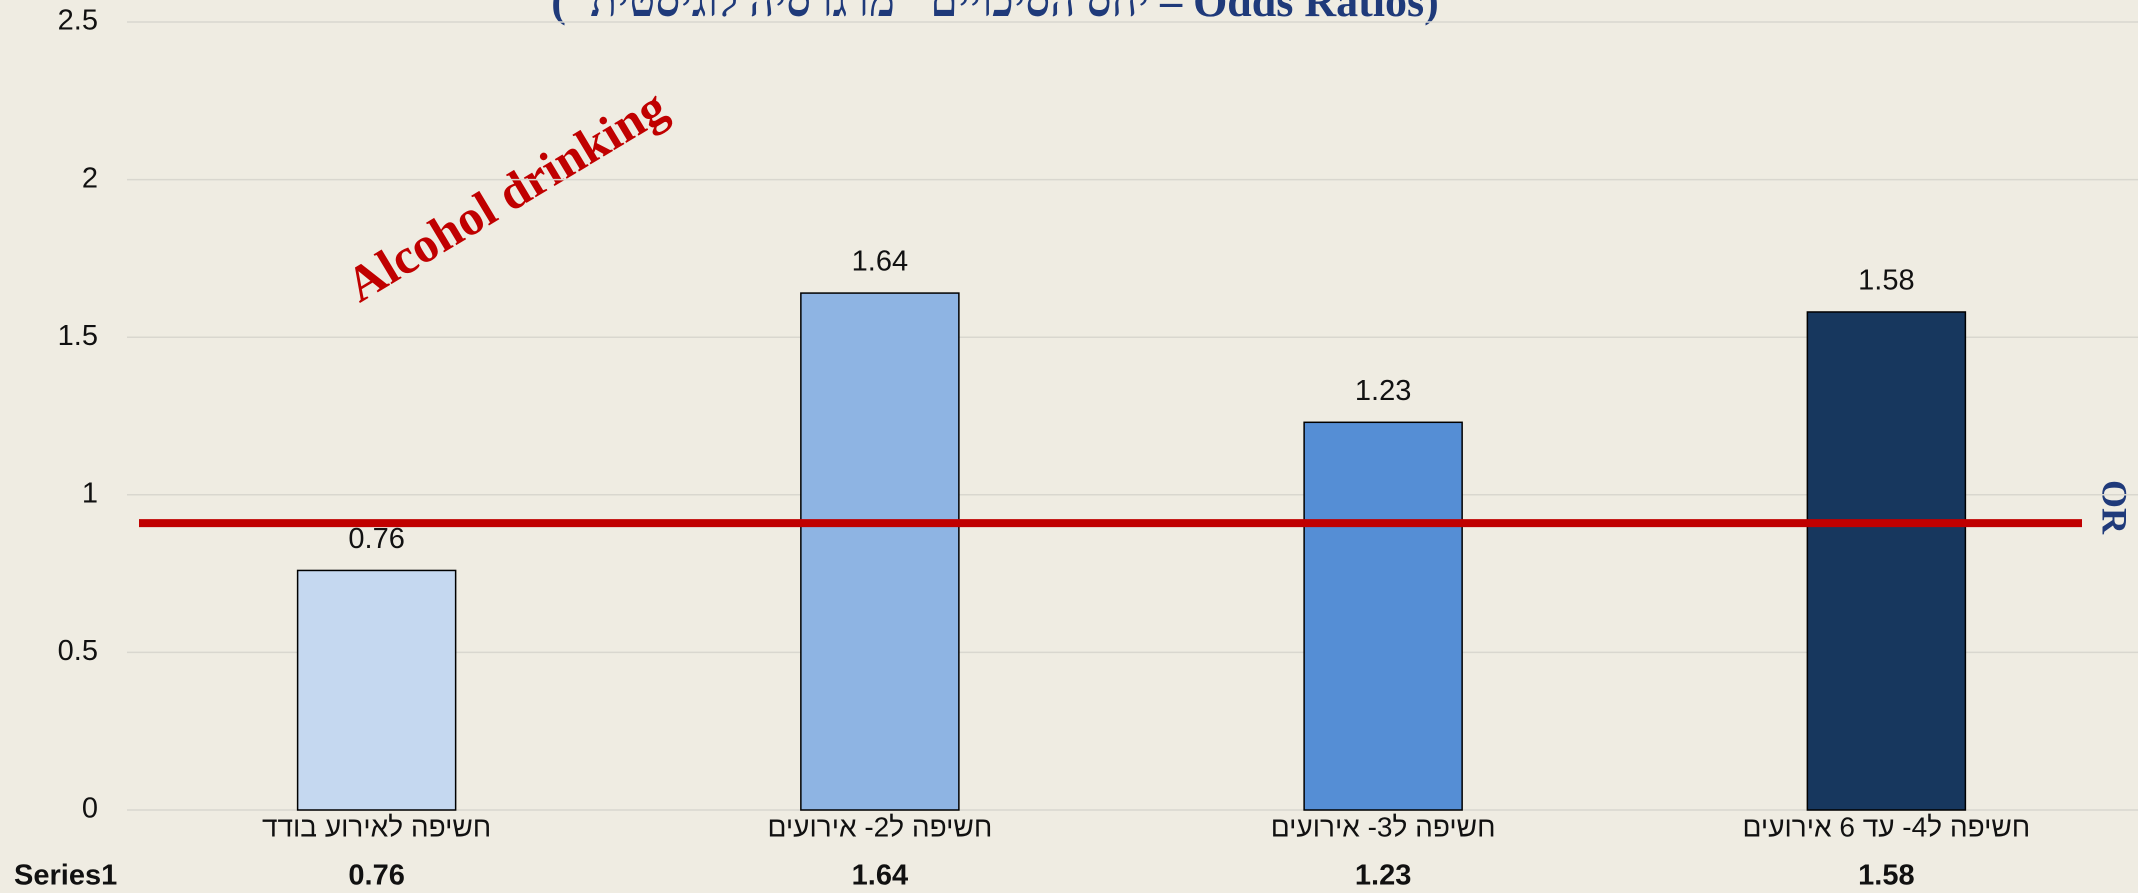 The image size is (2138, 893). What do you see at coordinates (78, 651) in the screenshot?
I see `y-tick-label: 0.5` at bounding box center [78, 651].